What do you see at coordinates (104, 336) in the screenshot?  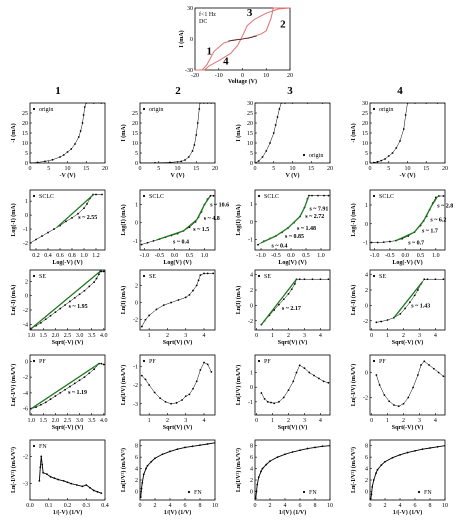 I see `x-tick-label: 4.0` at bounding box center [104, 336].